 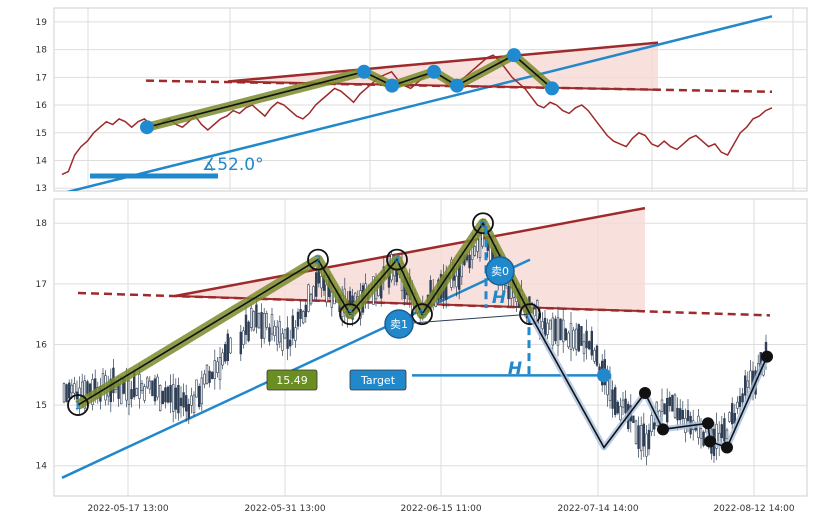 What do you see at coordinates (41, 285) in the screenshot?
I see `bottom-y-tick: 17` at bounding box center [41, 285].